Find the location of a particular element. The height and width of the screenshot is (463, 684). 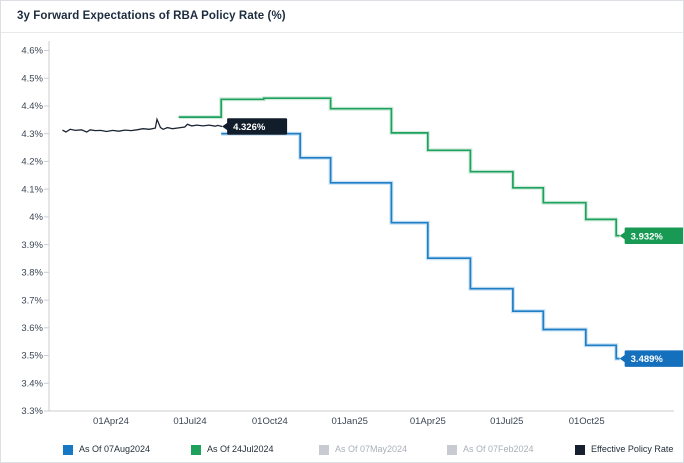

x-tick-label: 01Jan25 is located at coordinates (349, 421).